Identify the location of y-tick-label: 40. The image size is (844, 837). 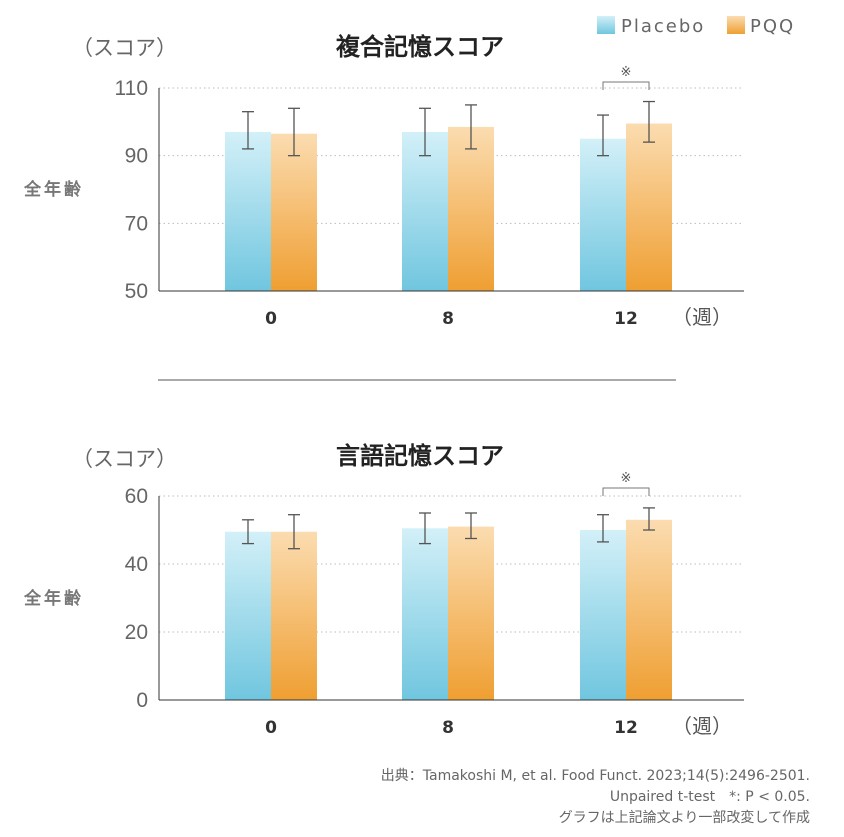
(136, 564).